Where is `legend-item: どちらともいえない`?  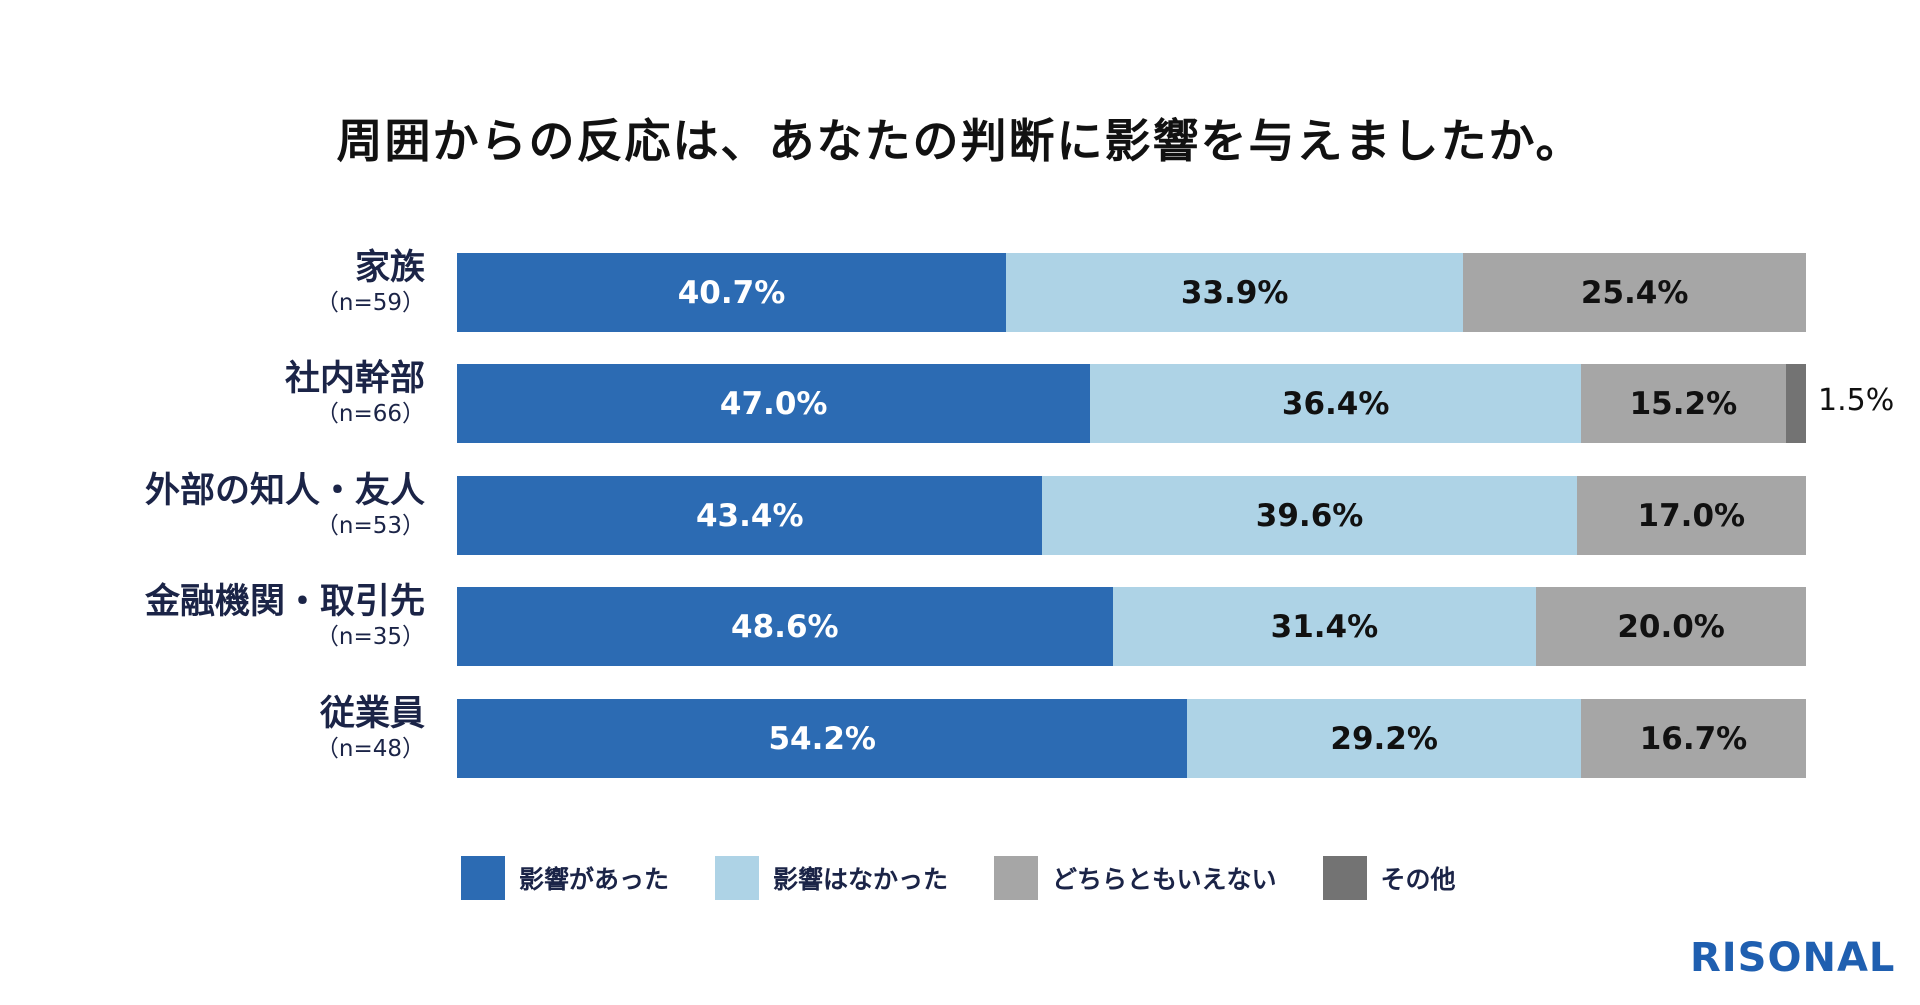 legend-item: どちらともいえない is located at coordinates (1135, 878).